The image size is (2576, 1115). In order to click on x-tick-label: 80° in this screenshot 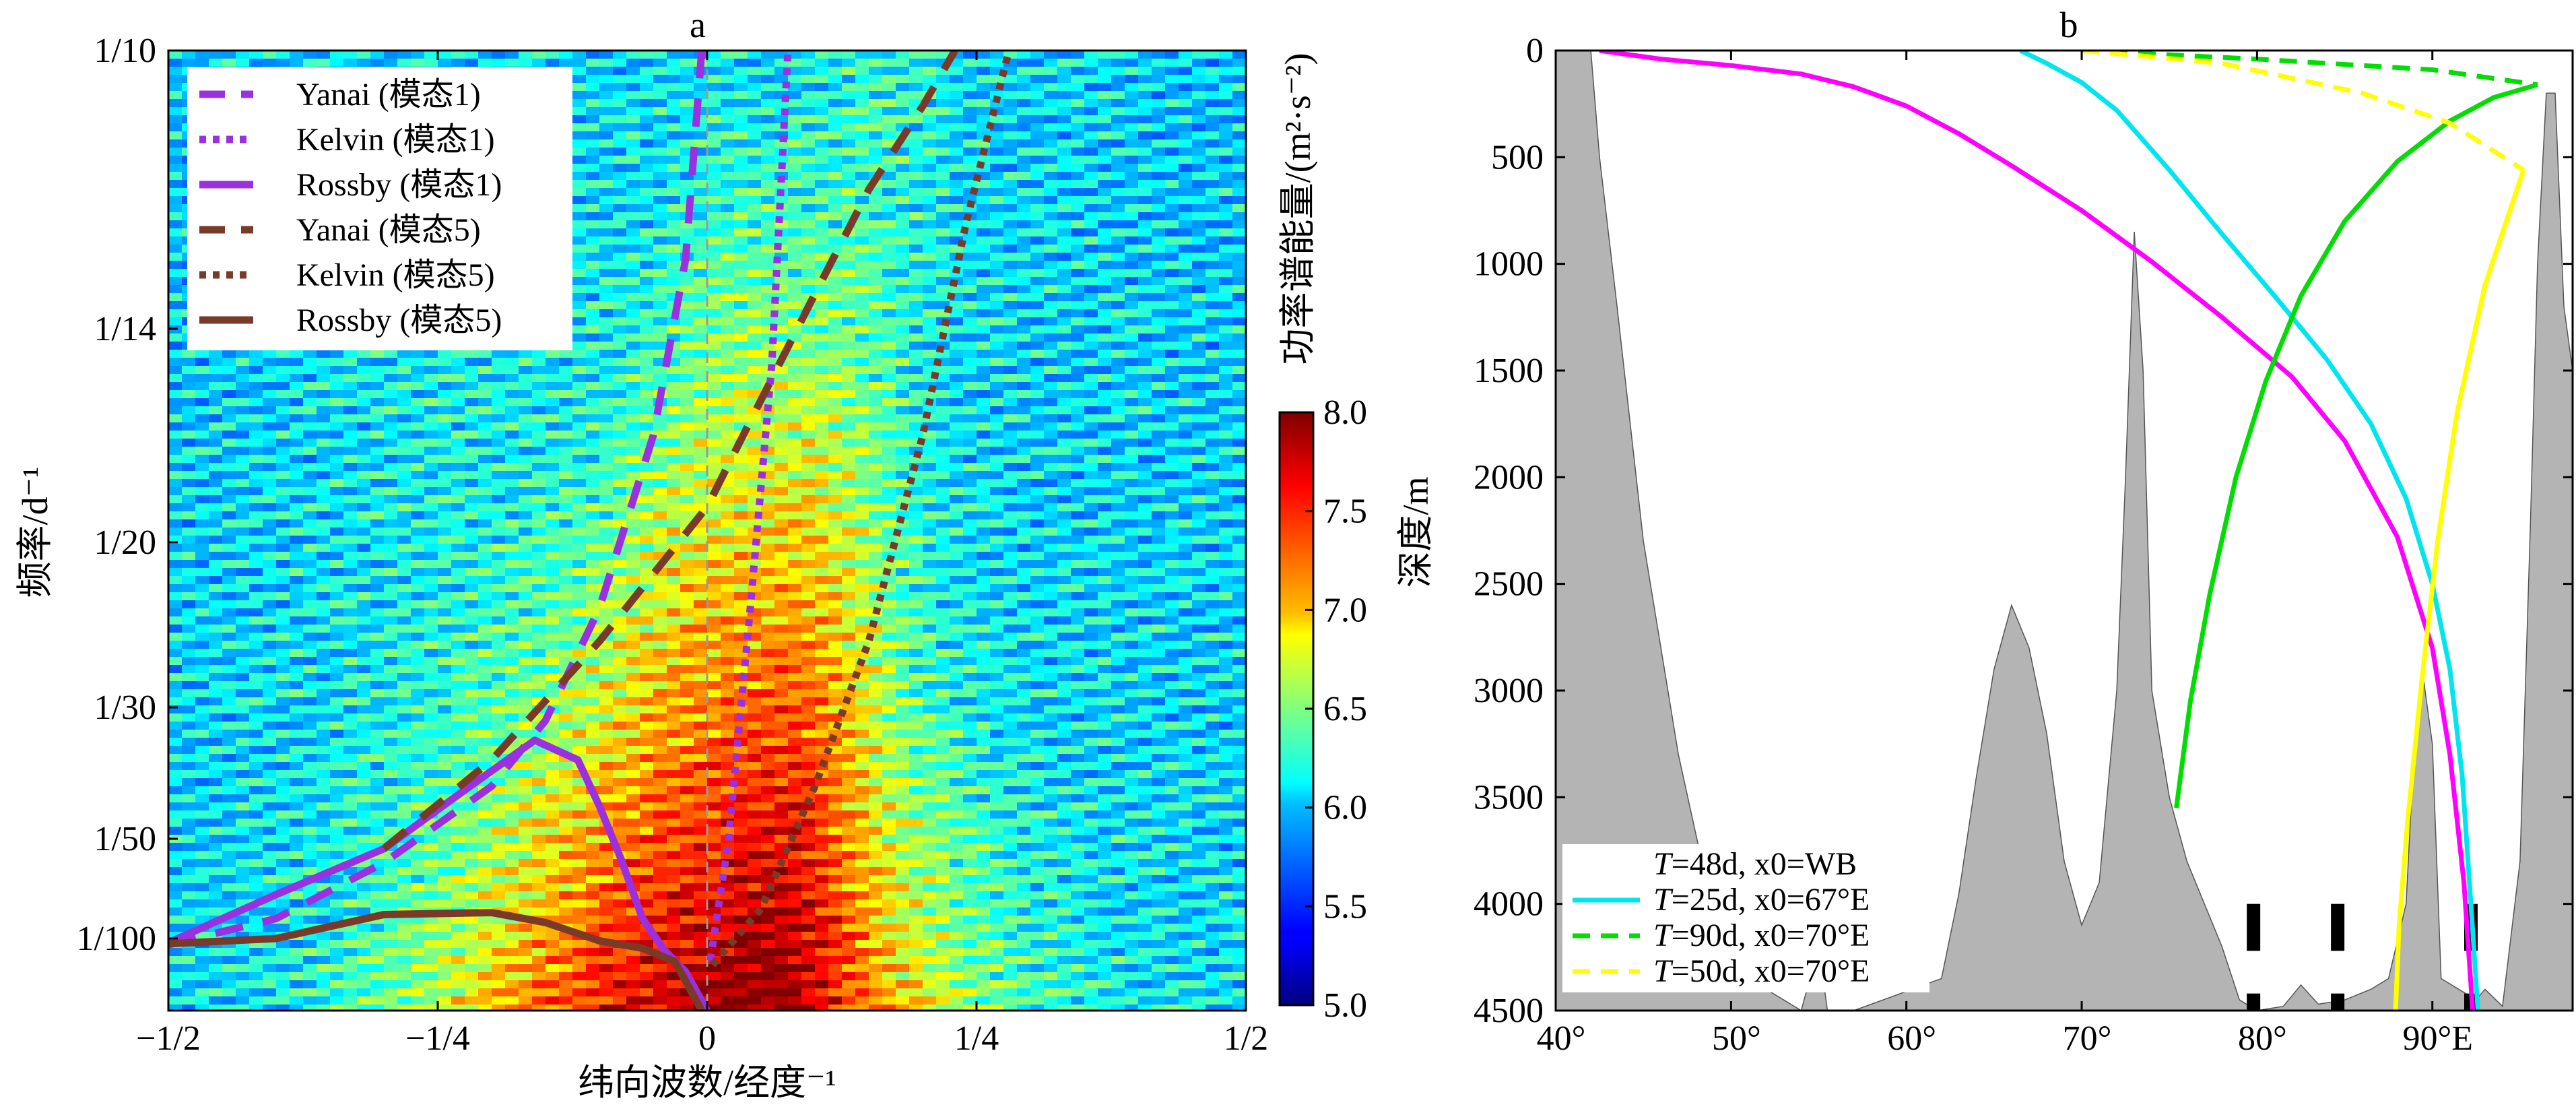, I will do `click(2262, 1039)`.